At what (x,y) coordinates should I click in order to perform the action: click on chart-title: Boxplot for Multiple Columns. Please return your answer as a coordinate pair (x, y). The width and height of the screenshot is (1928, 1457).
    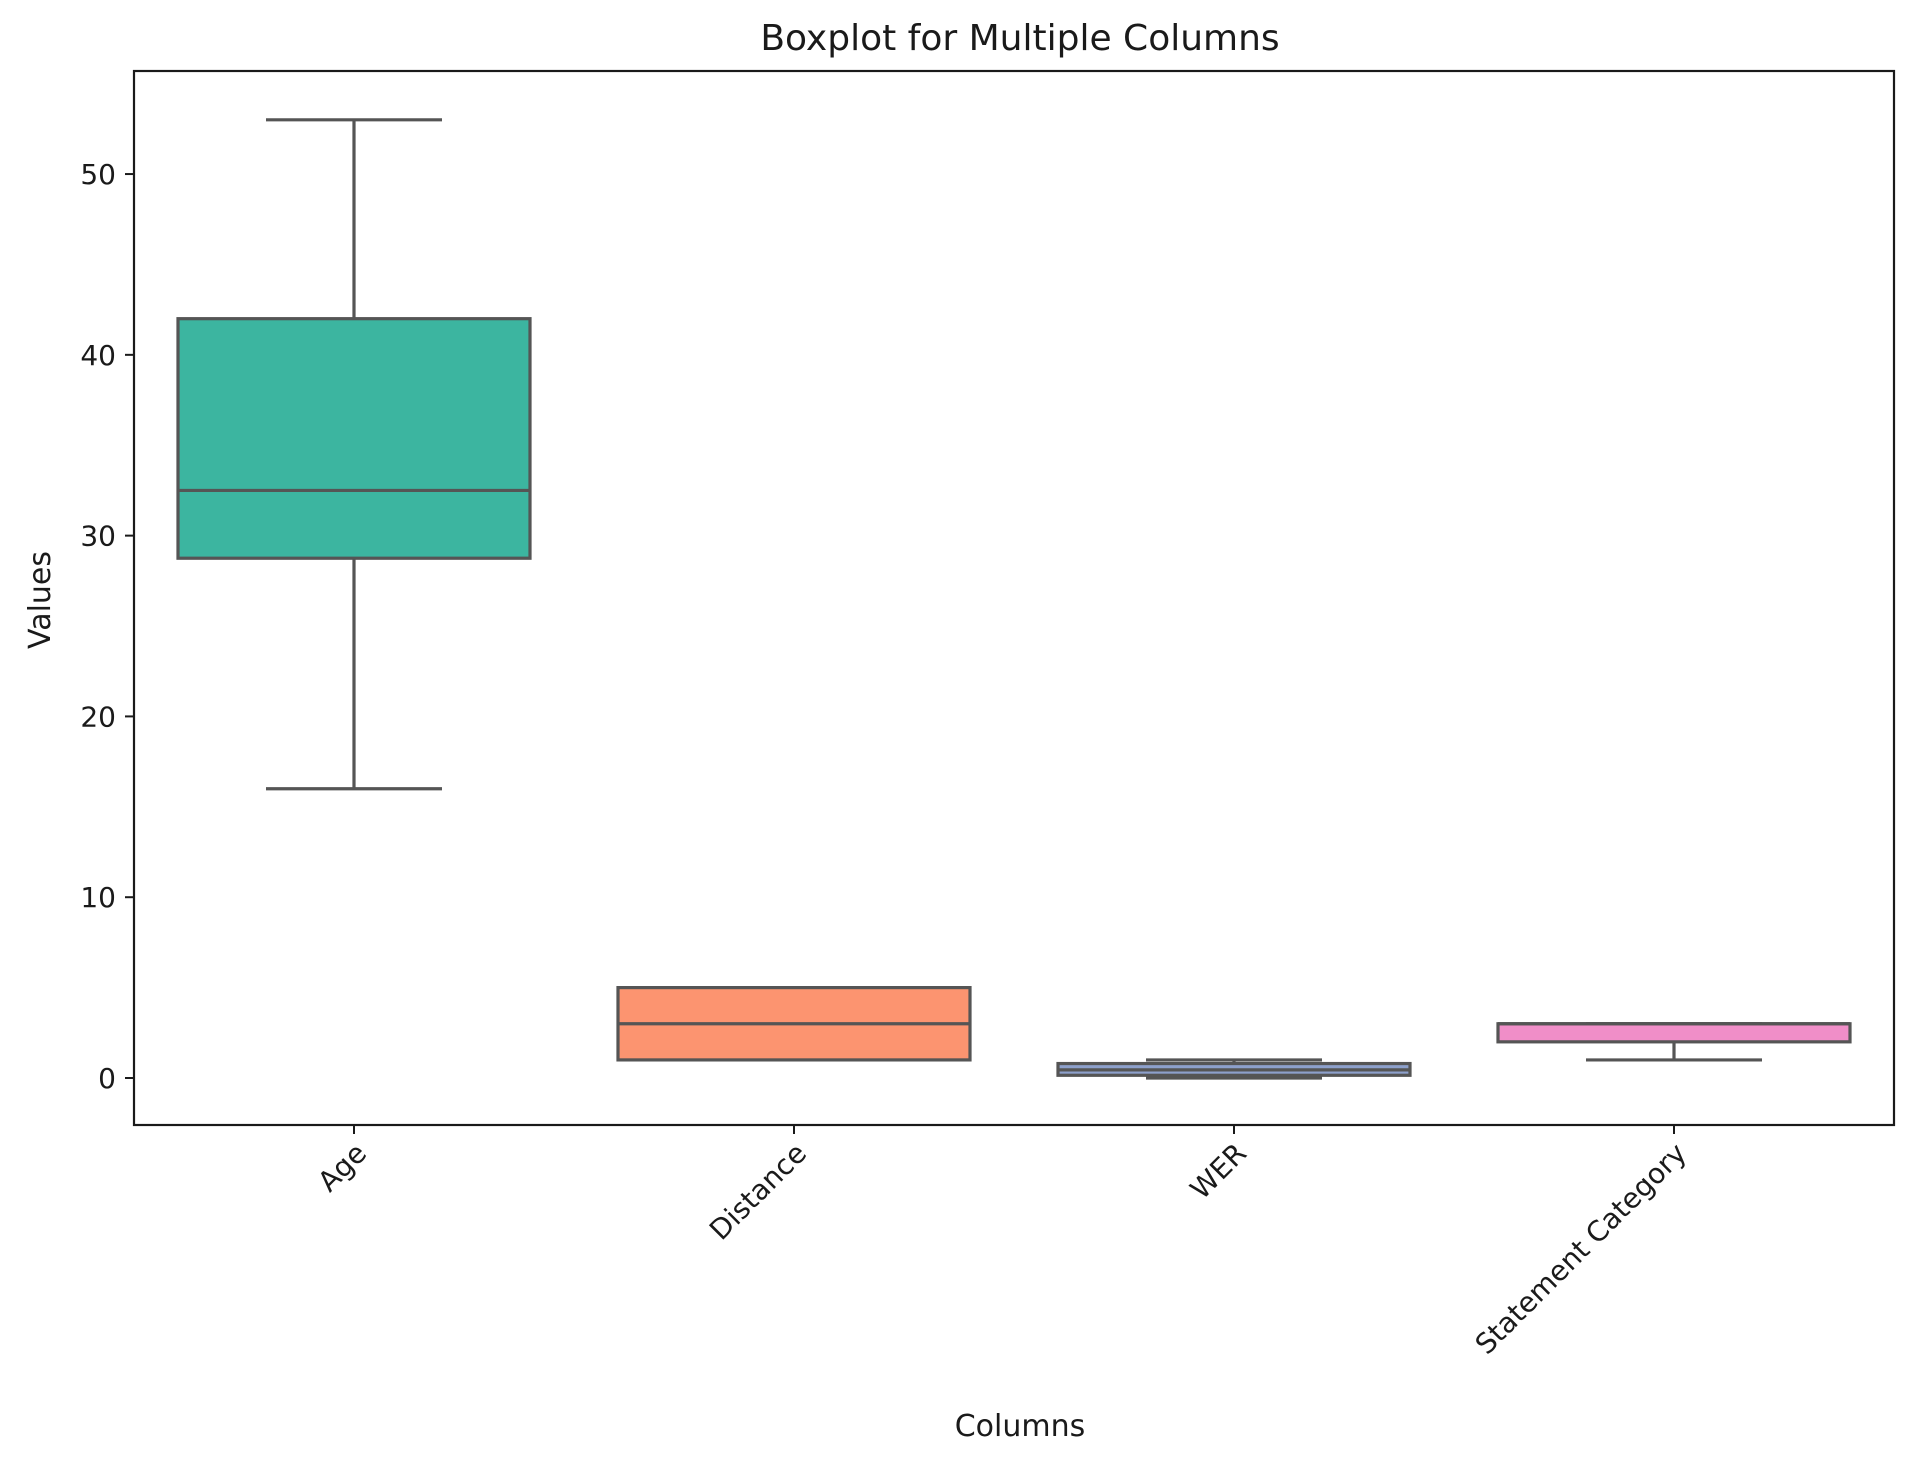
    Looking at the image, I should click on (1019, 38).